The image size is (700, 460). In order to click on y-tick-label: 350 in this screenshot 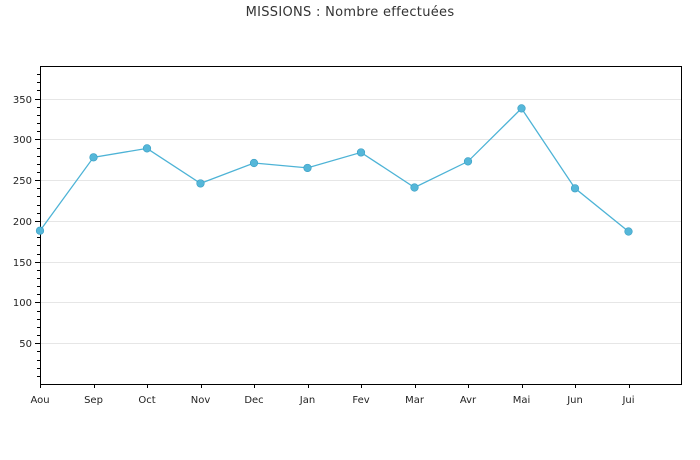, I will do `click(22, 100)`.